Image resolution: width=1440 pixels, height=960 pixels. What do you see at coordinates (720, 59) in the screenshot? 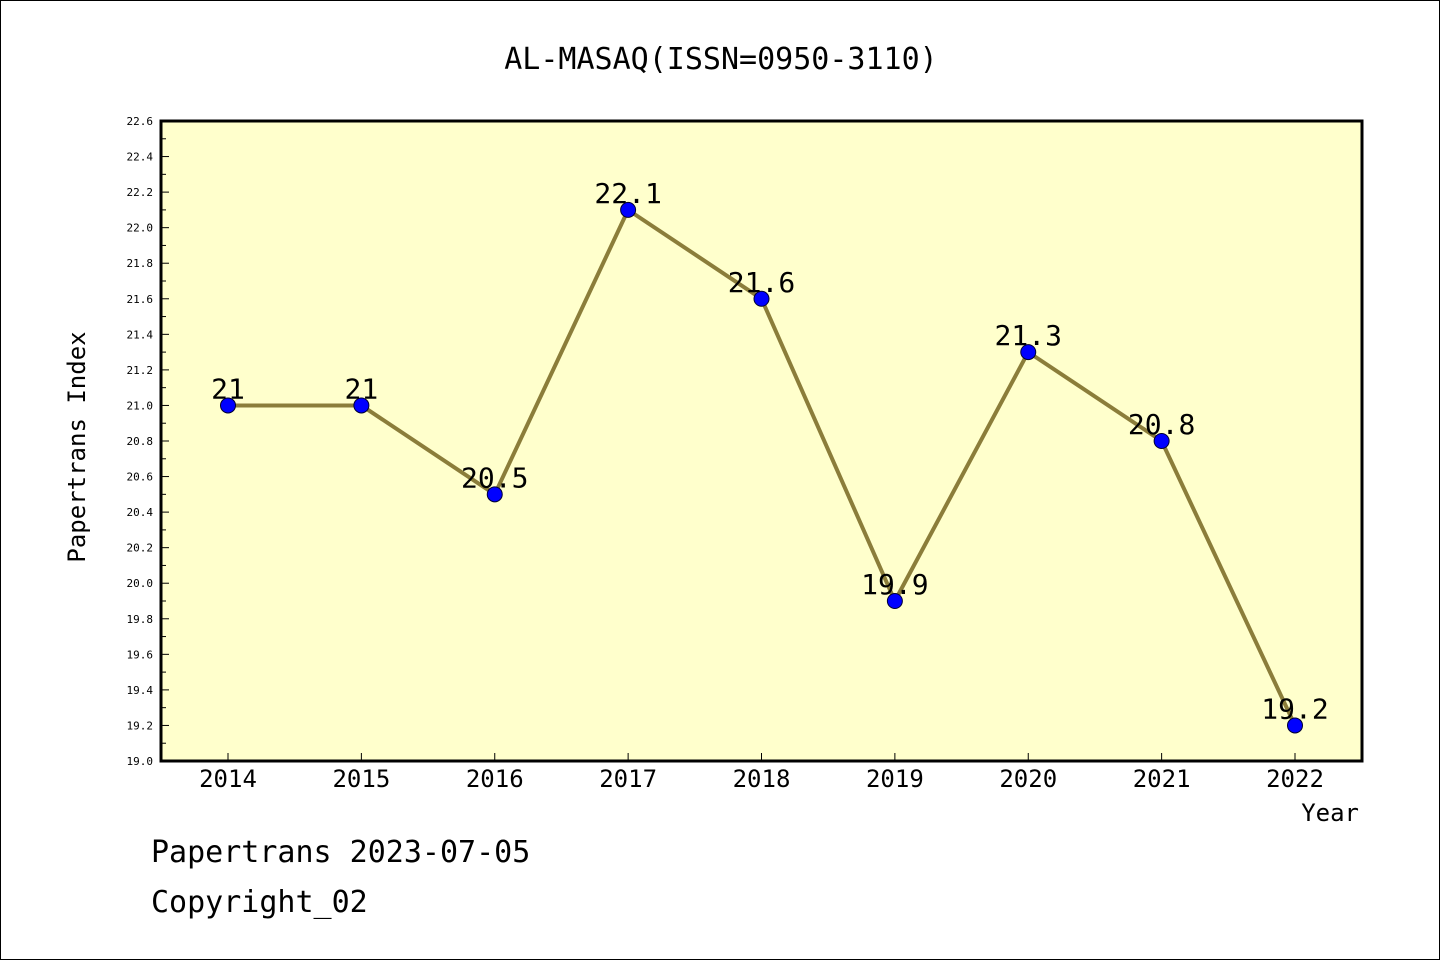
I see `chart-title: AL-MASAQ(ISSN=0950-3110)` at bounding box center [720, 59].